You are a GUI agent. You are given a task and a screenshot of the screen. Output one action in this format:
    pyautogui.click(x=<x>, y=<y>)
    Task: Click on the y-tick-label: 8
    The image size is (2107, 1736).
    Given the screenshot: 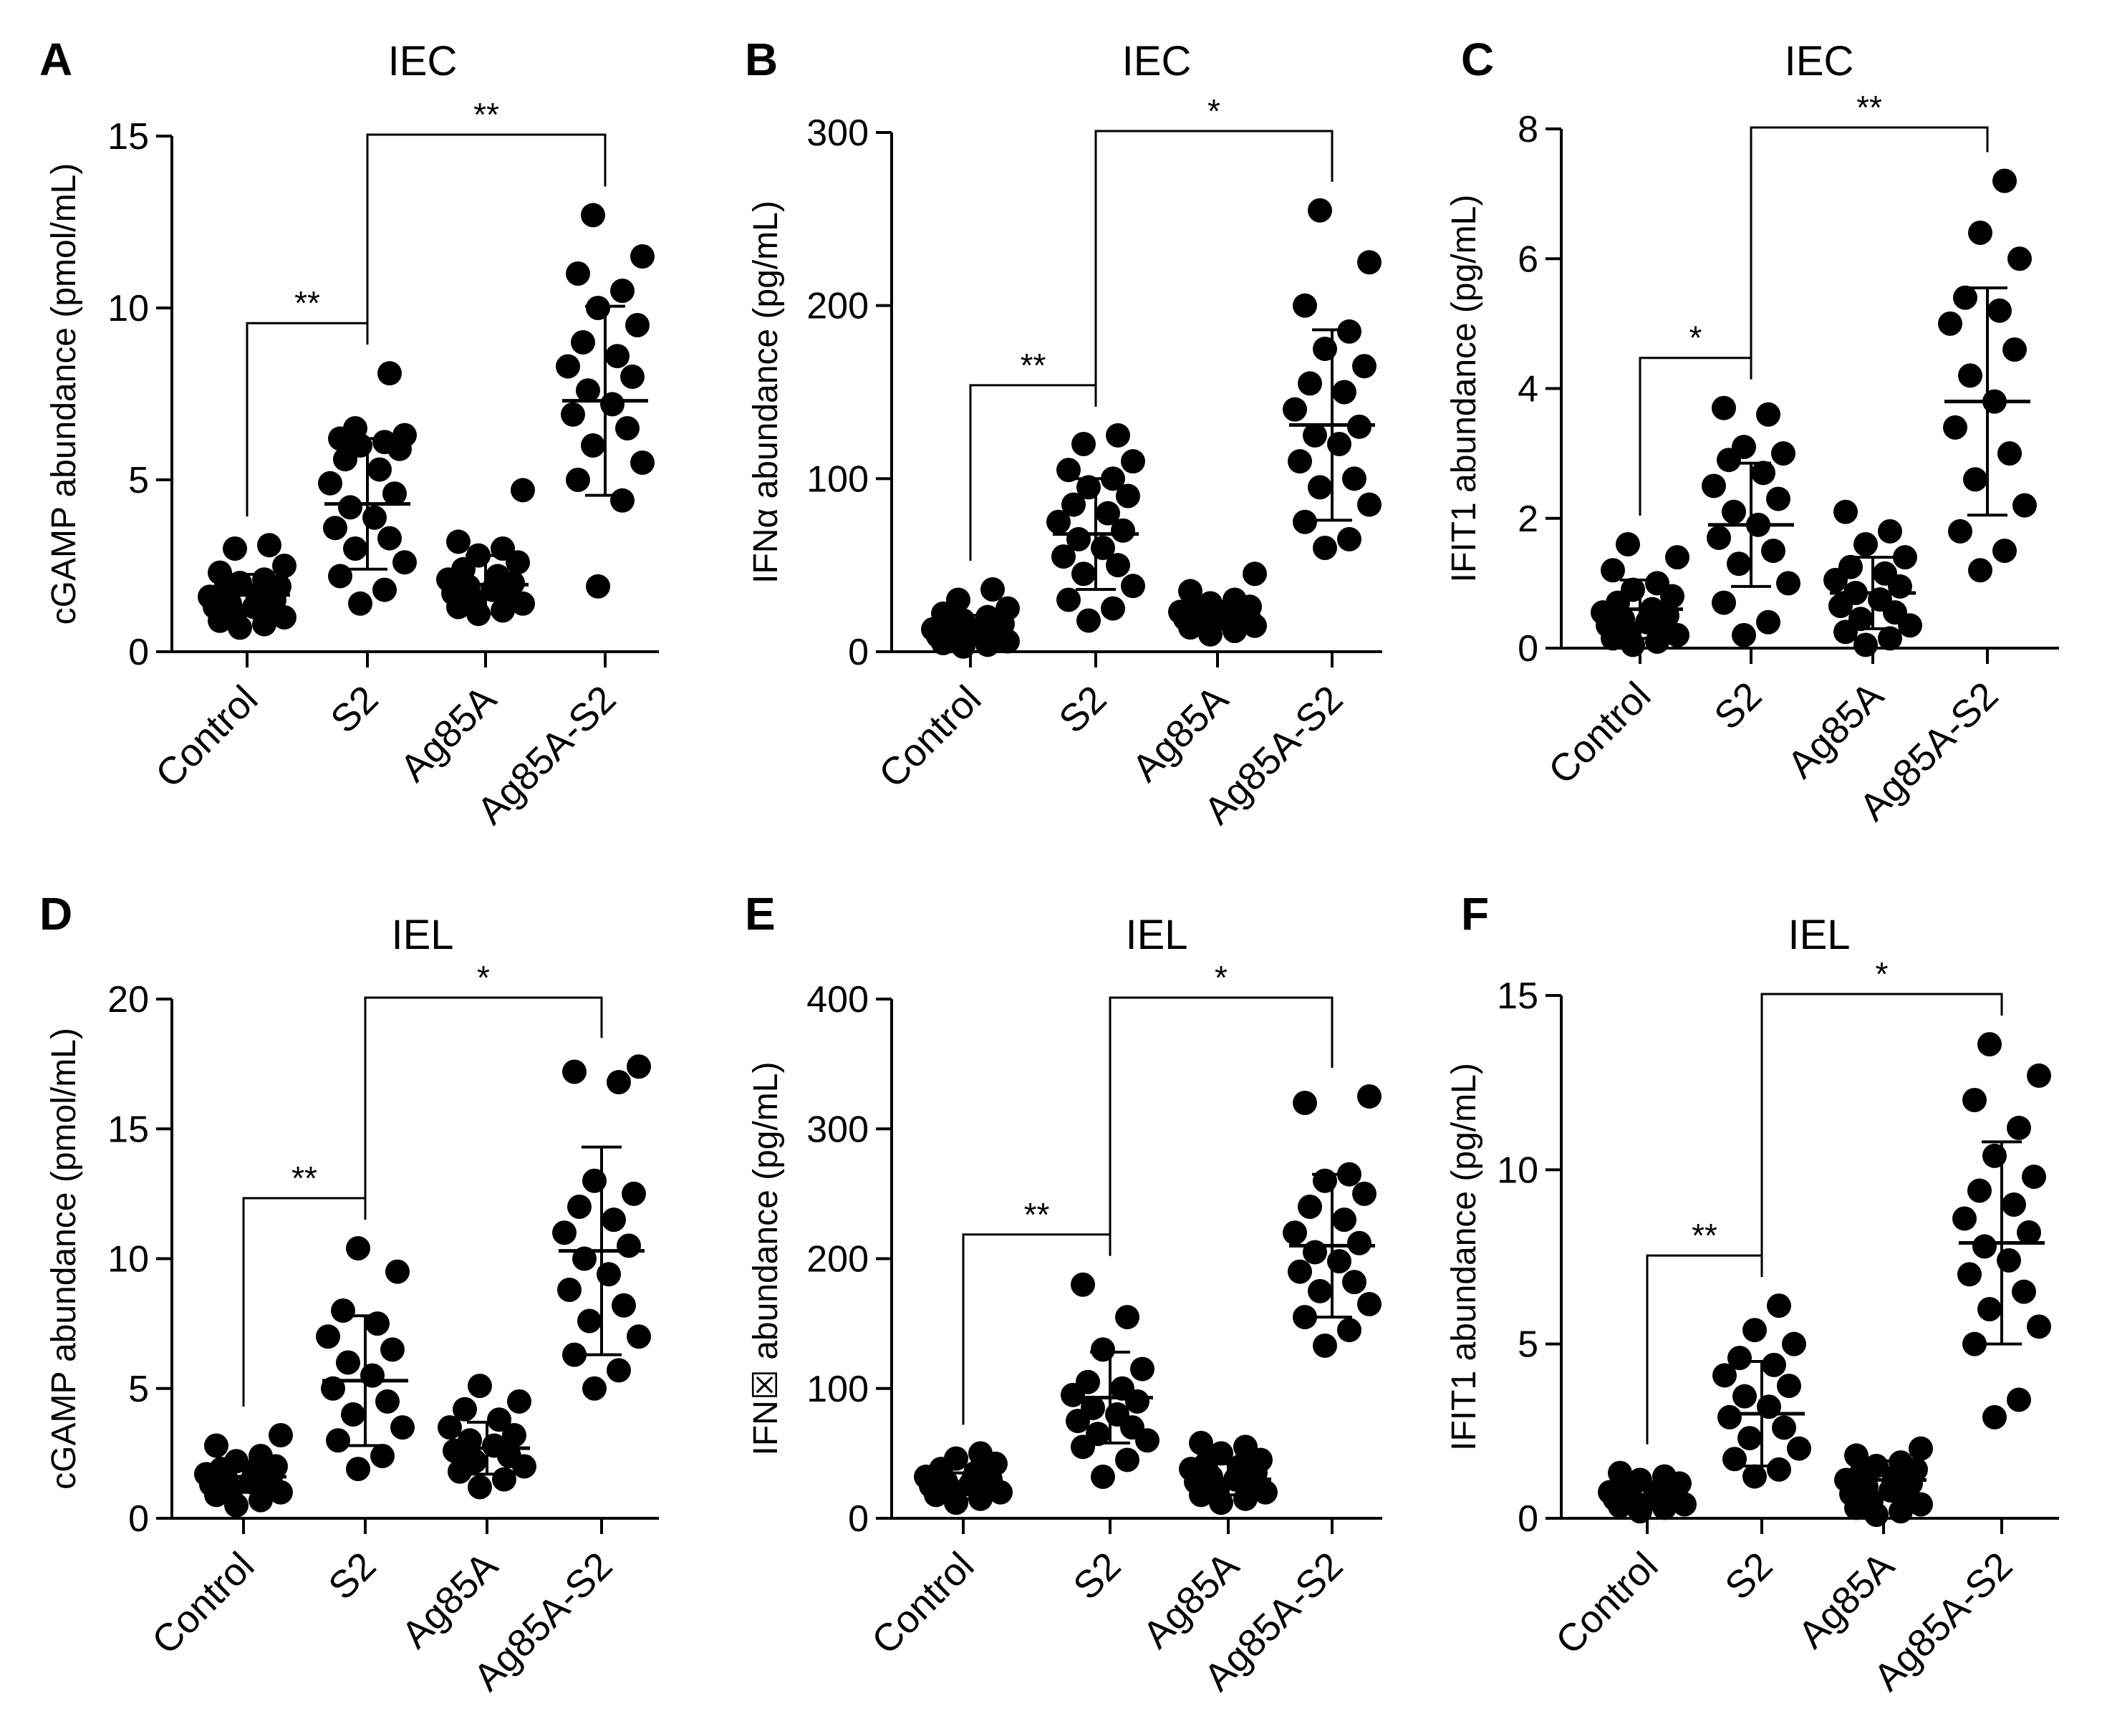 What is the action you would take?
    pyautogui.click(x=1528, y=130)
    